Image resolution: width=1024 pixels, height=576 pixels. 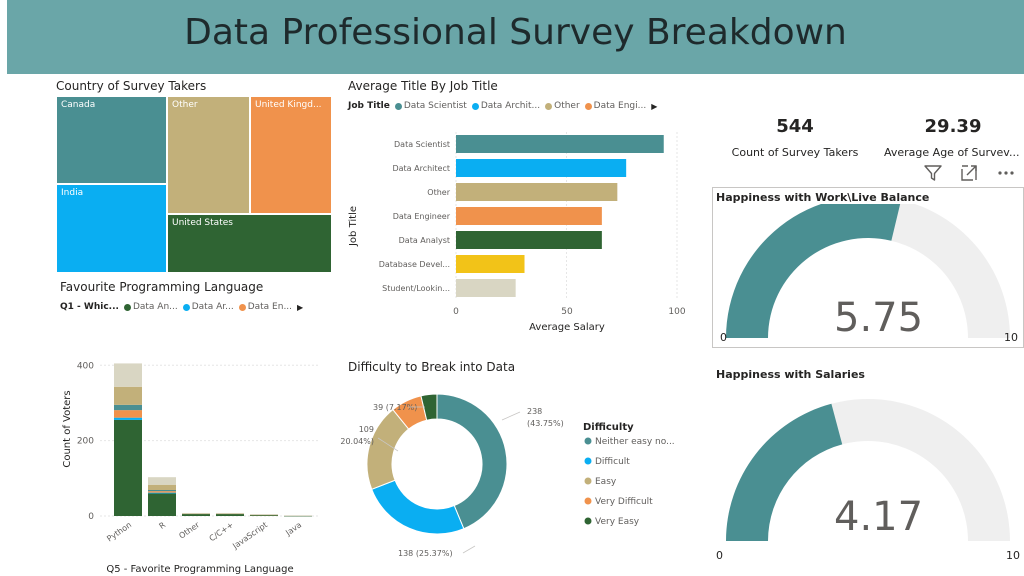 I want to click on y-tick-label: 400, so click(x=85, y=366).